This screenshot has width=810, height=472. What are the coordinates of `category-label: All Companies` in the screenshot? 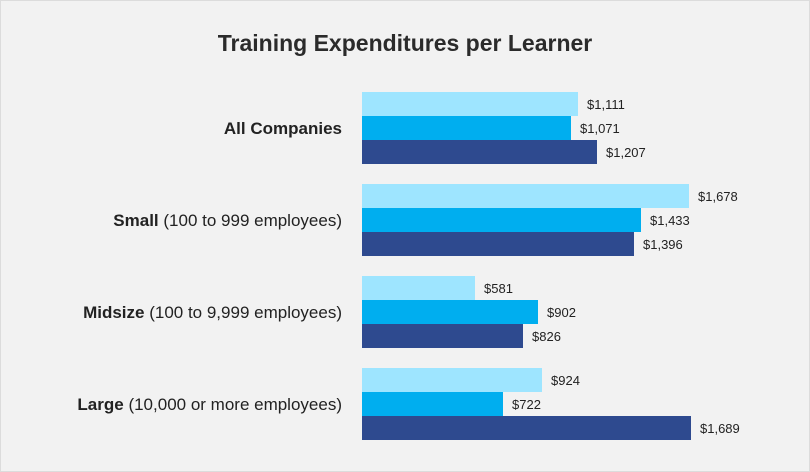 It's located at (283, 128).